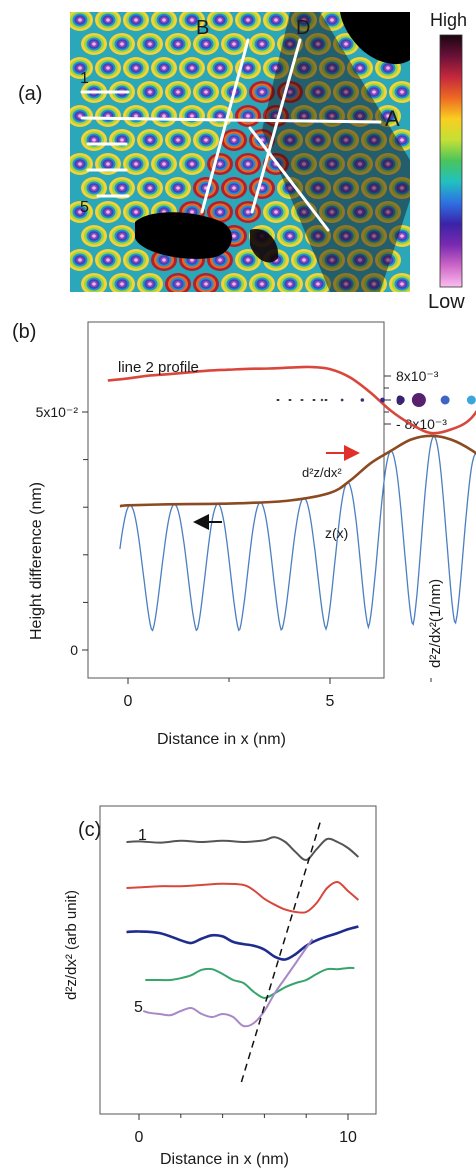  What do you see at coordinates (330, 701) in the screenshot?
I see `panel-b-x-tick-label: 5` at bounding box center [330, 701].